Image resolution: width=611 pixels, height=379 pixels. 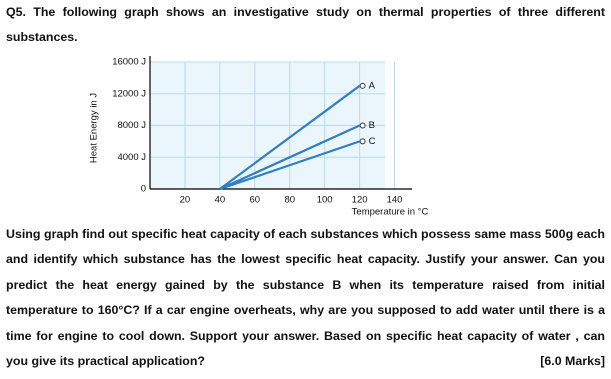 I want to click on x-tick-label: 60, so click(x=255, y=200).